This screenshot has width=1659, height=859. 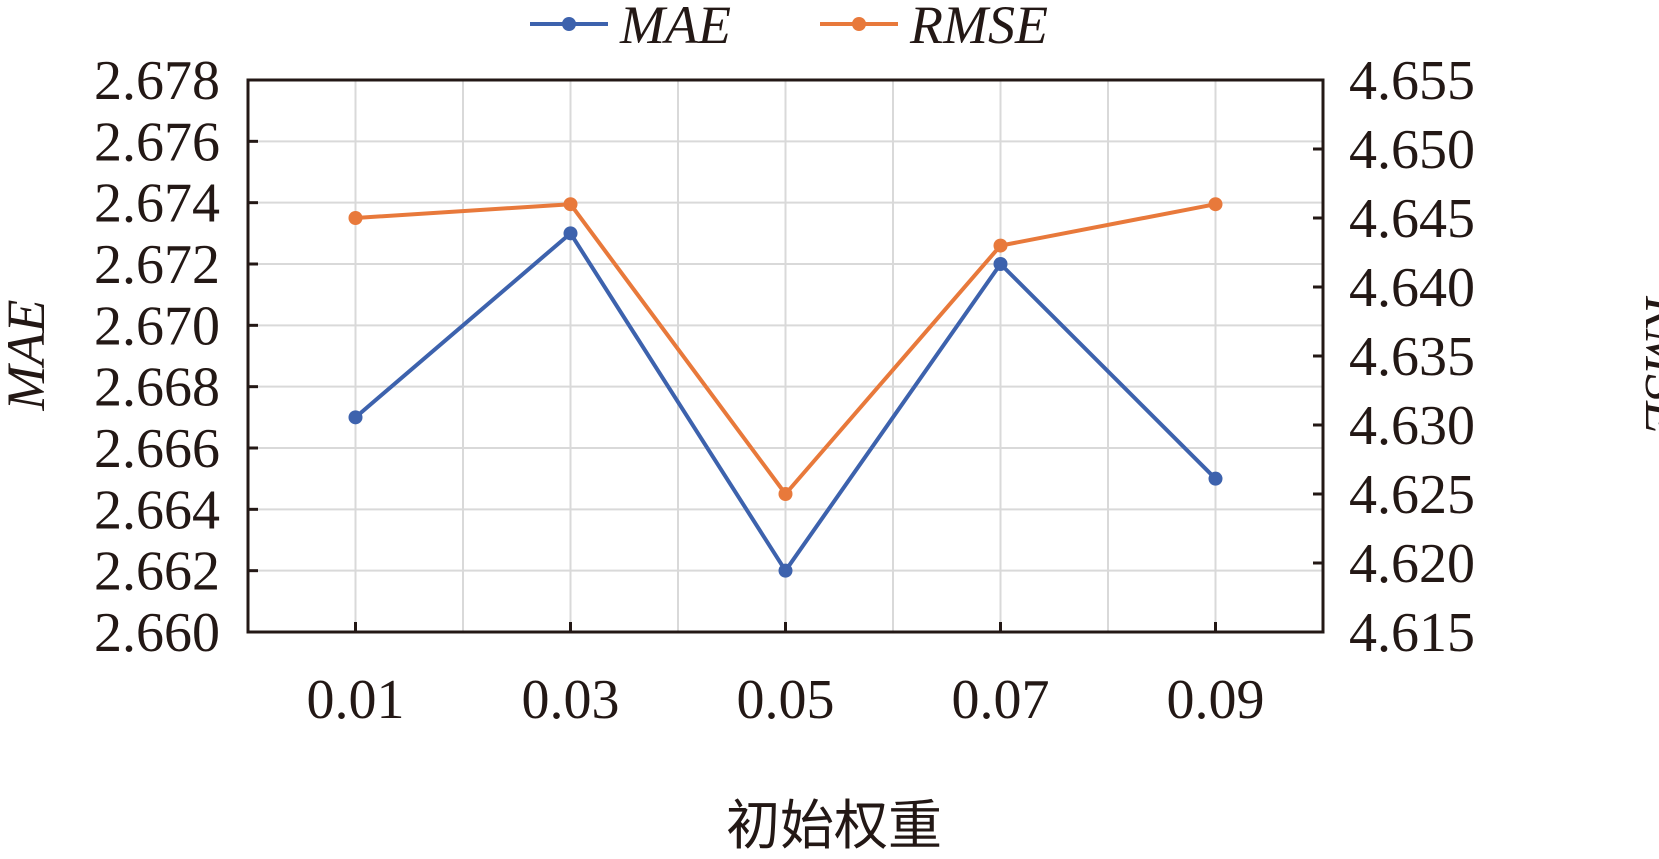 What do you see at coordinates (978, 27) in the screenshot?
I see `legend-rmse-label: RMSE` at bounding box center [978, 27].